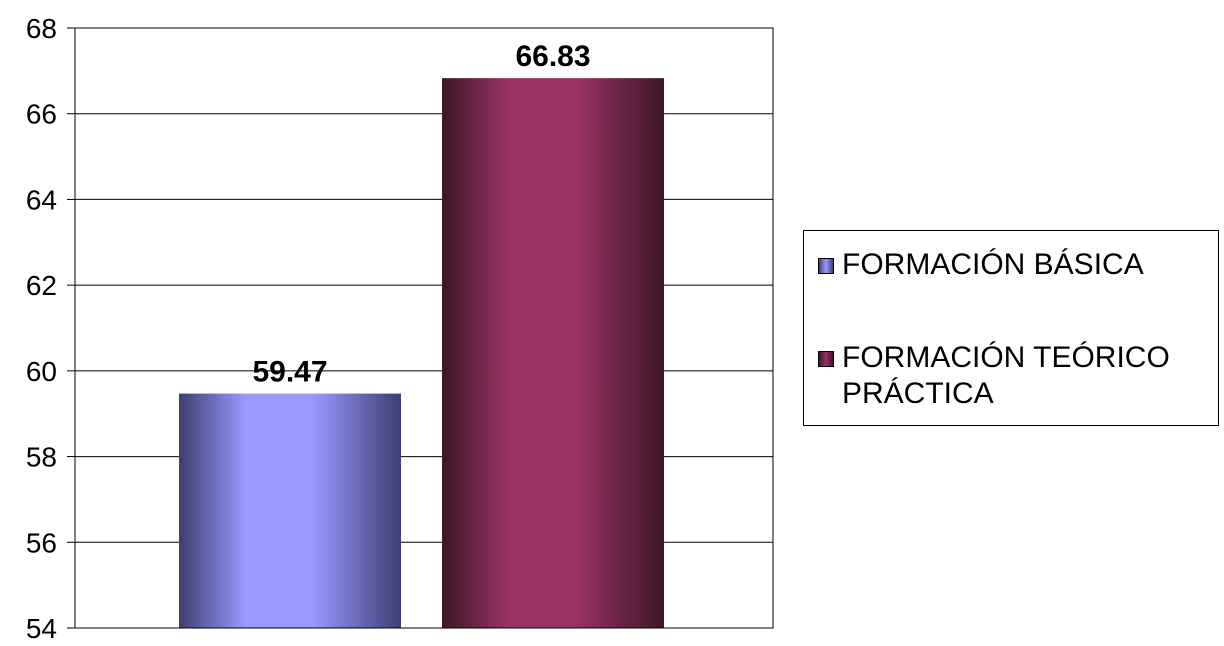 Image resolution: width=1224 pixels, height=646 pixels. Describe the element at coordinates (41, 285) in the screenshot. I see `y-tick-label: 62` at that location.